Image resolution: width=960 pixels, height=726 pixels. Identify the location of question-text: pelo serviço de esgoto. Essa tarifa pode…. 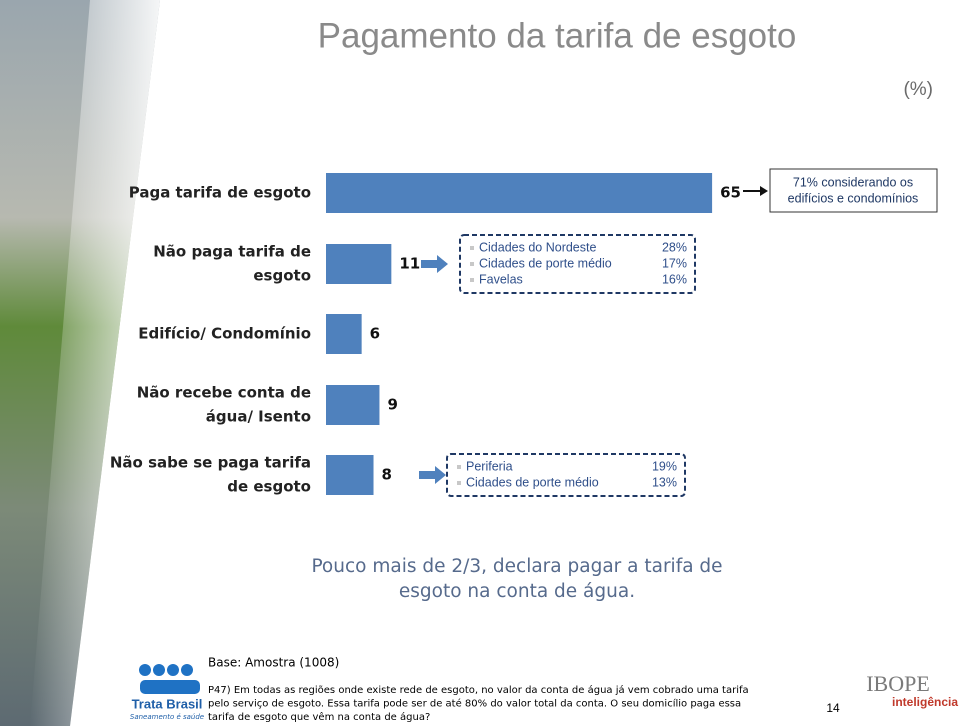
(474, 704).